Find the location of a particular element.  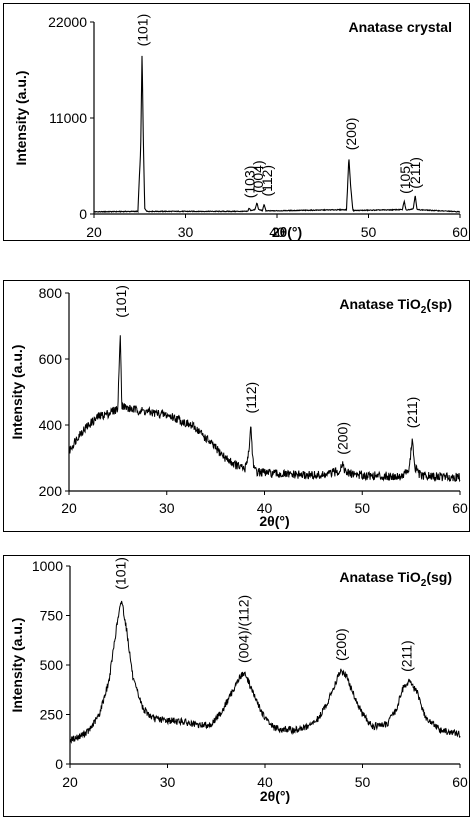

y-tick-label: 11000 is located at coordinates (68, 118).